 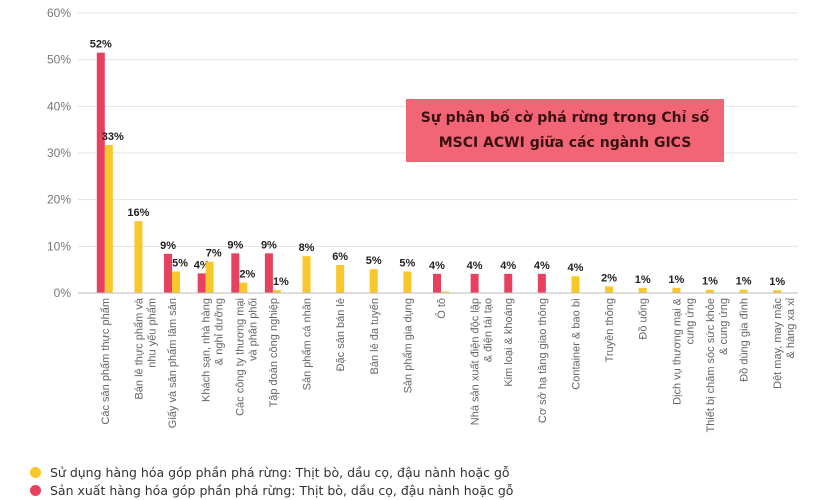 What do you see at coordinates (59, 13) in the screenshot?
I see `y-tick-label: 60%` at bounding box center [59, 13].